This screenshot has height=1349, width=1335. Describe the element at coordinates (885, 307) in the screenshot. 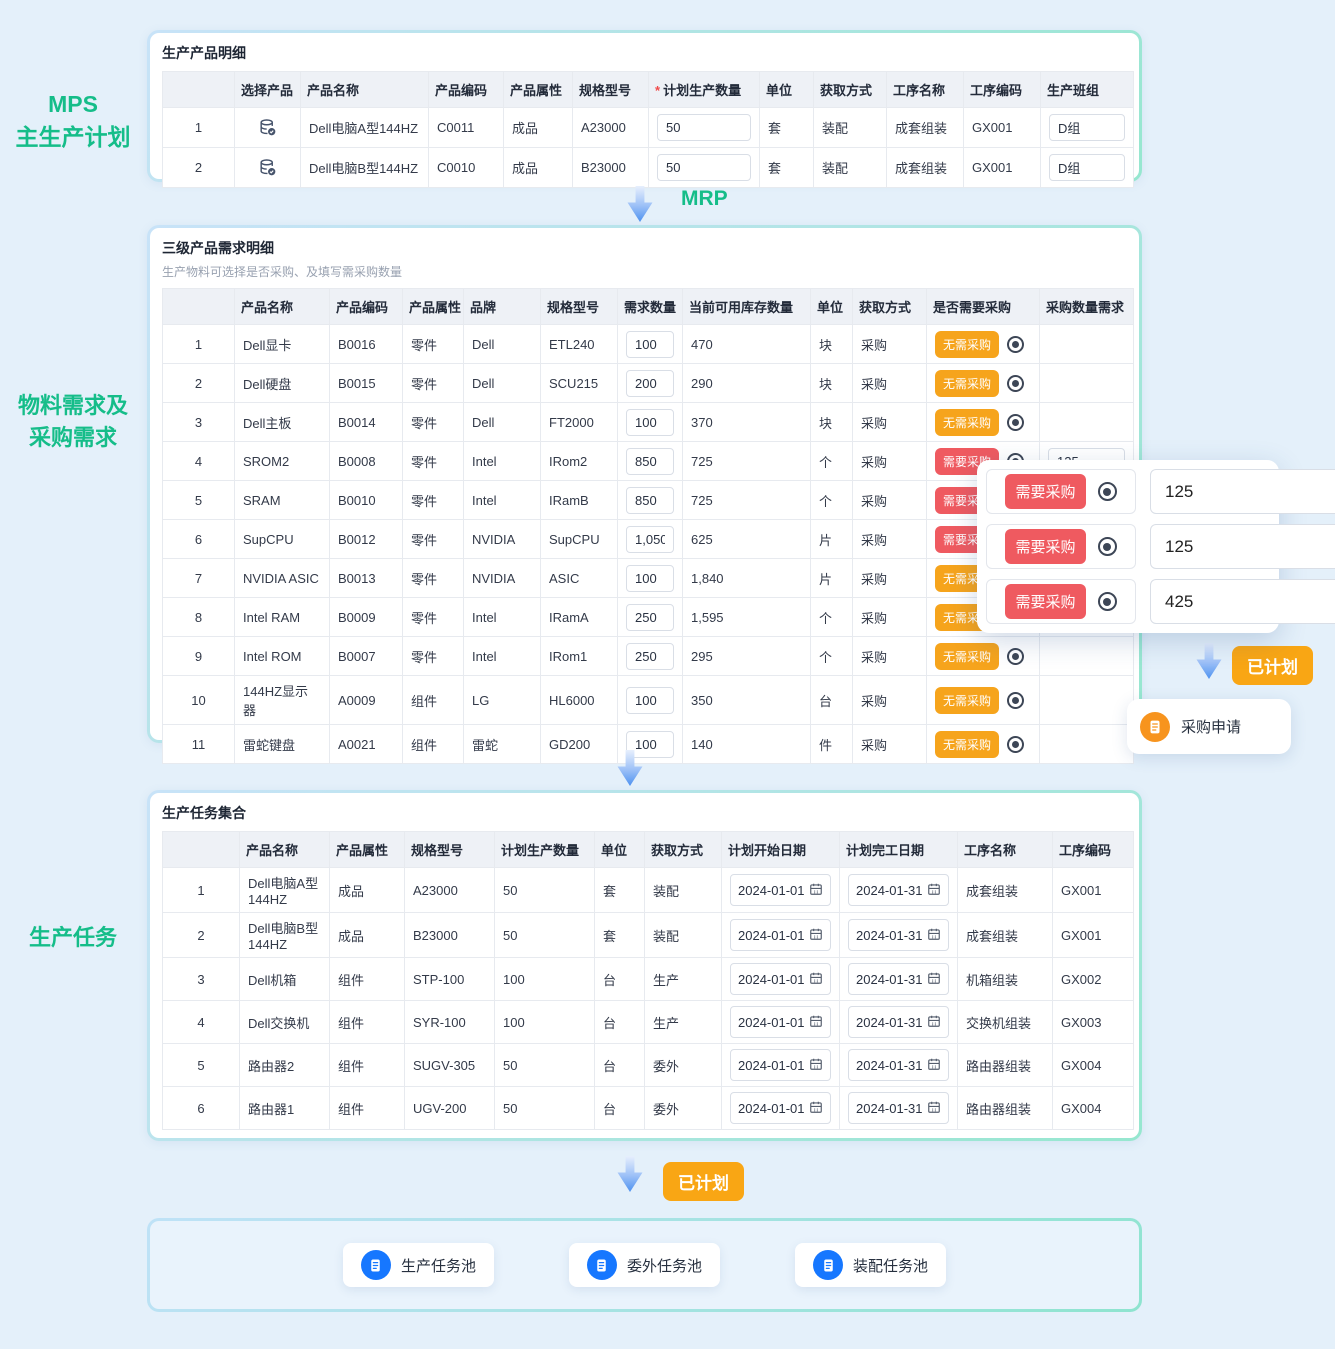

I see `column-header-text: 获取方式` at that location.